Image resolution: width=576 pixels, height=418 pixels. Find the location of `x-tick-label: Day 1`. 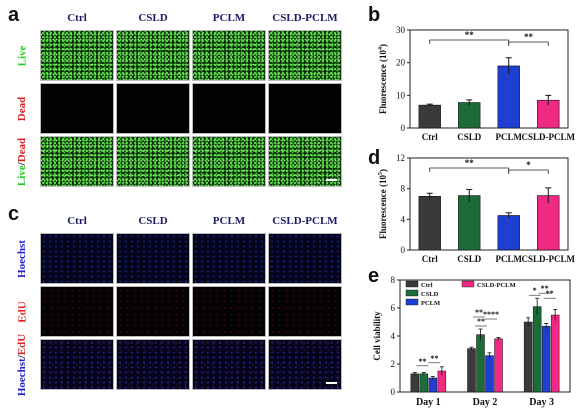

x-tick-label: Day 1 is located at coordinates (428, 402).